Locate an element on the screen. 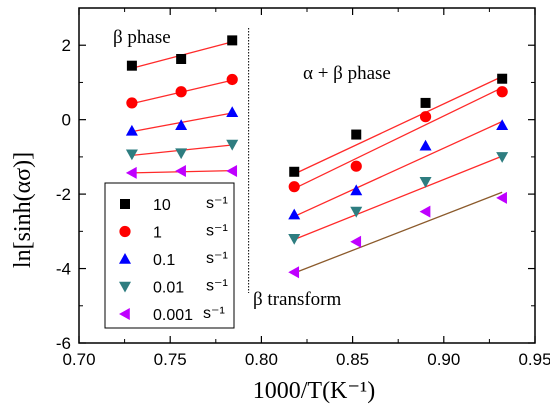 This screenshot has width=550, height=414. y-axis-title: ln[sinh(ασ)] is located at coordinates (23, 210).